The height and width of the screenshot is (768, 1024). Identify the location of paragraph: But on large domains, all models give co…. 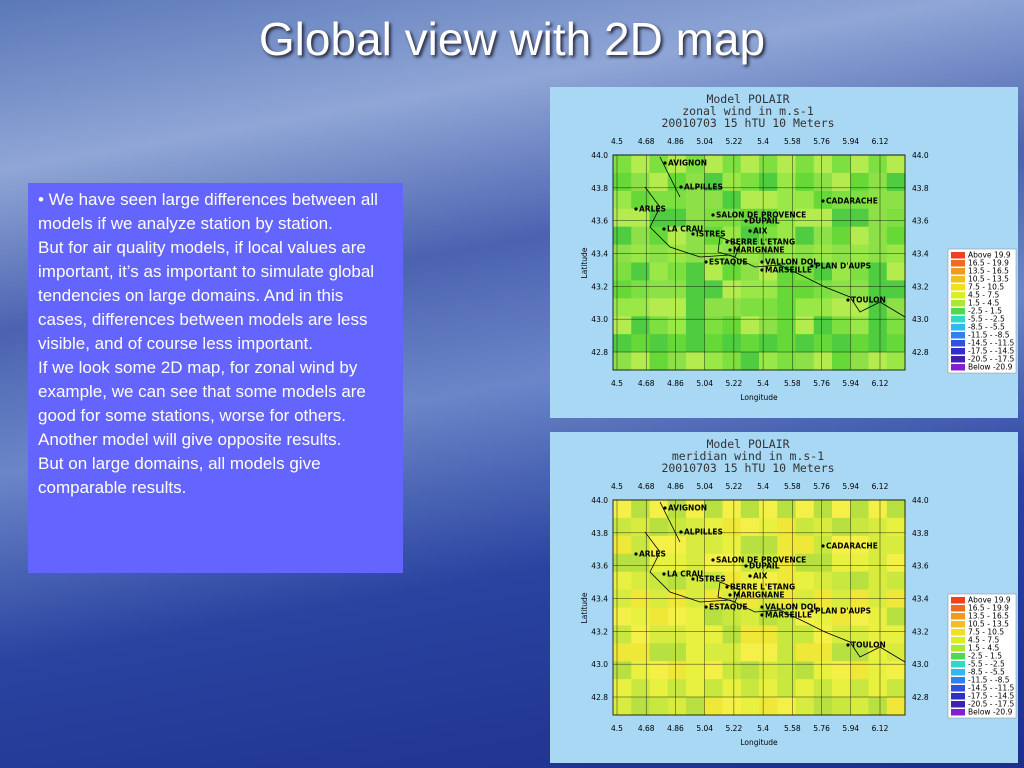
(179, 475).